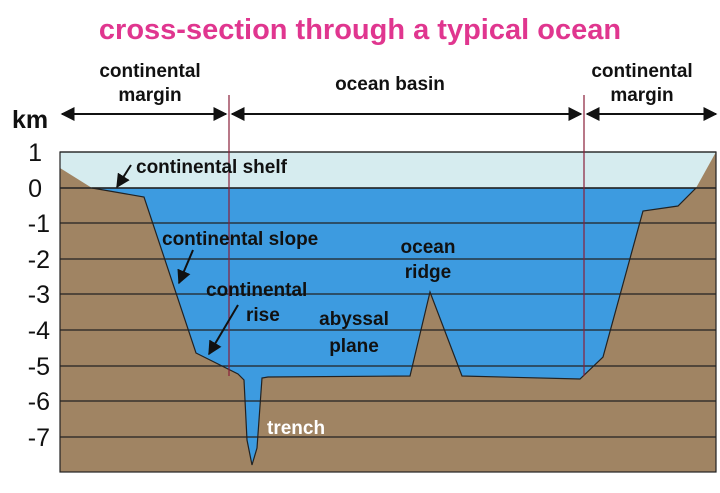 The height and width of the screenshot is (493, 720). Describe the element at coordinates (390, 84) in the screenshot. I see `ocean-basin-label: ocean basin` at that location.